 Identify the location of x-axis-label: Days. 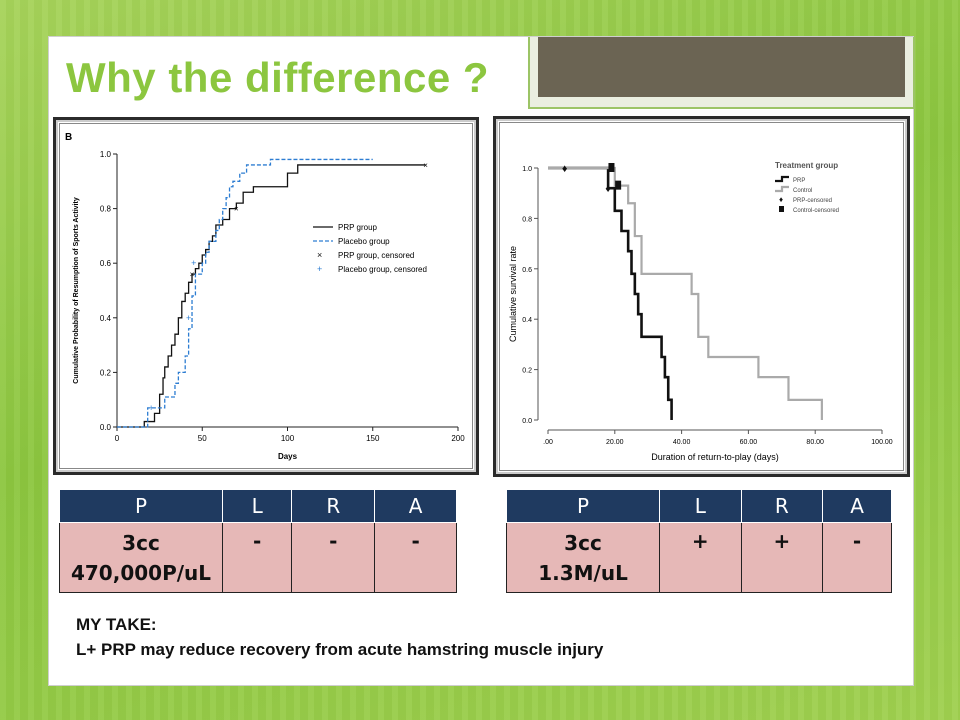
(288, 456).